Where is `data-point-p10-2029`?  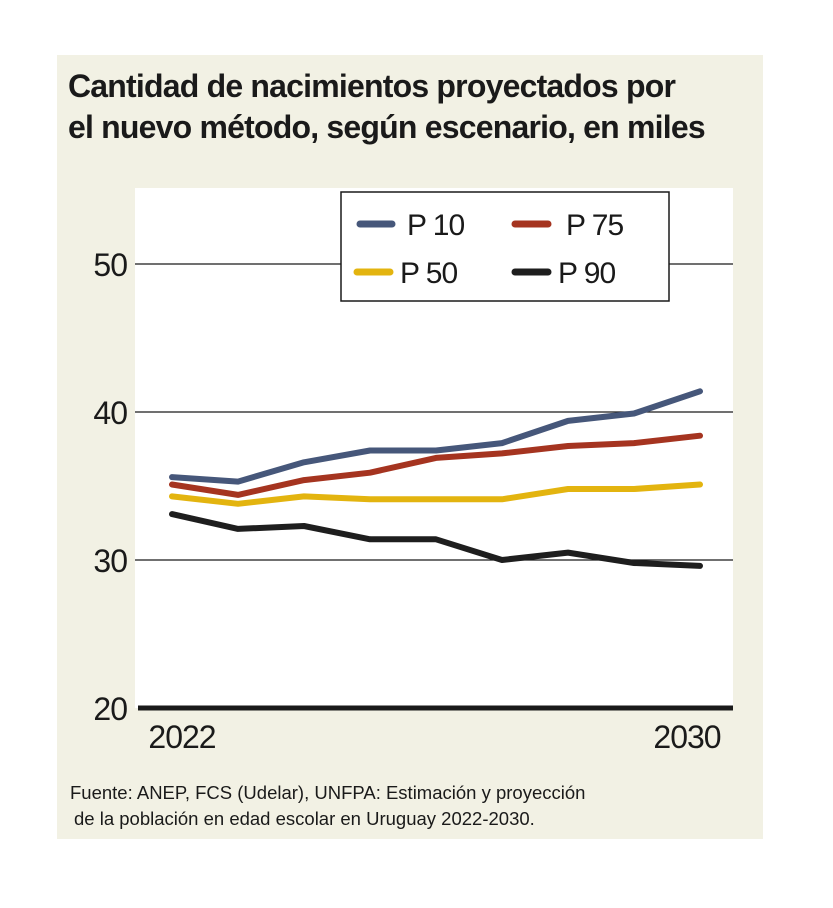 data-point-p10-2029 is located at coordinates (634, 413).